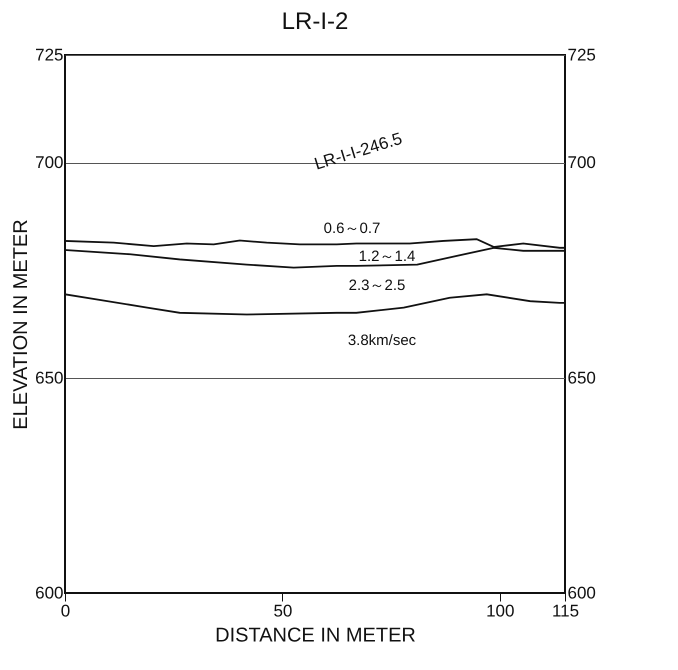  What do you see at coordinates (282, 611) in the screenshot?
I see `x-tick-label: 50` at bounding box center [282, 611].